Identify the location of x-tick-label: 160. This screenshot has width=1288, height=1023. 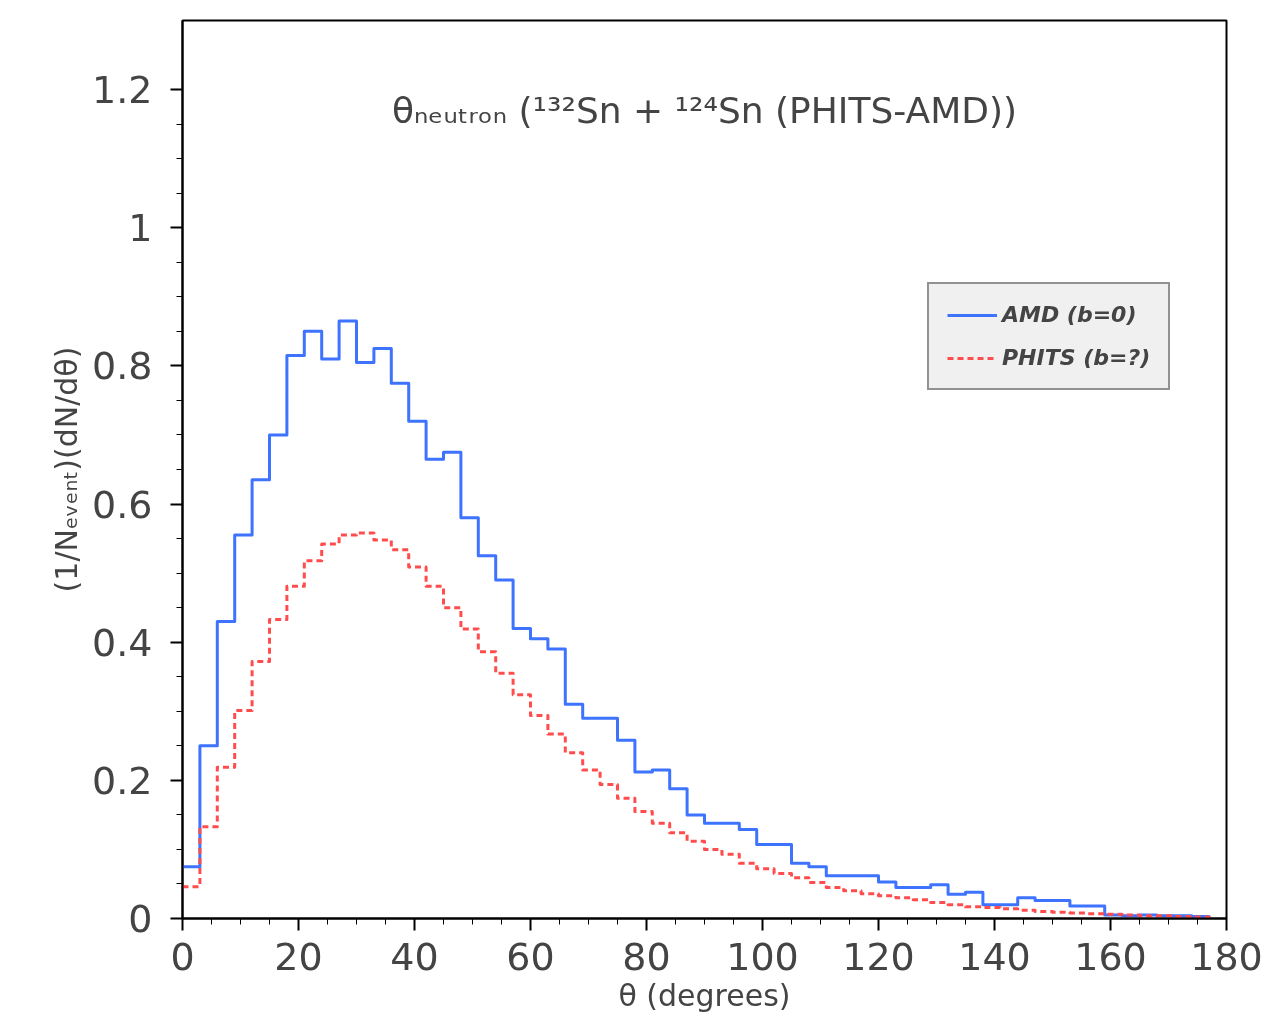
(1110, 956).